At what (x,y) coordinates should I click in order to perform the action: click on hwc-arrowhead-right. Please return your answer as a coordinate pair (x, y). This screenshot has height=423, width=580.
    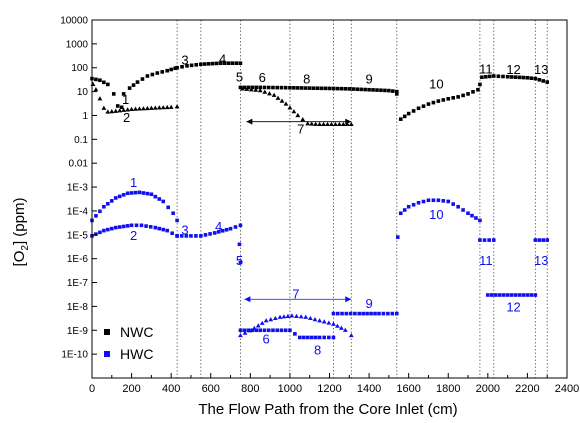
    Looking at the image, I should click on (348, 299).